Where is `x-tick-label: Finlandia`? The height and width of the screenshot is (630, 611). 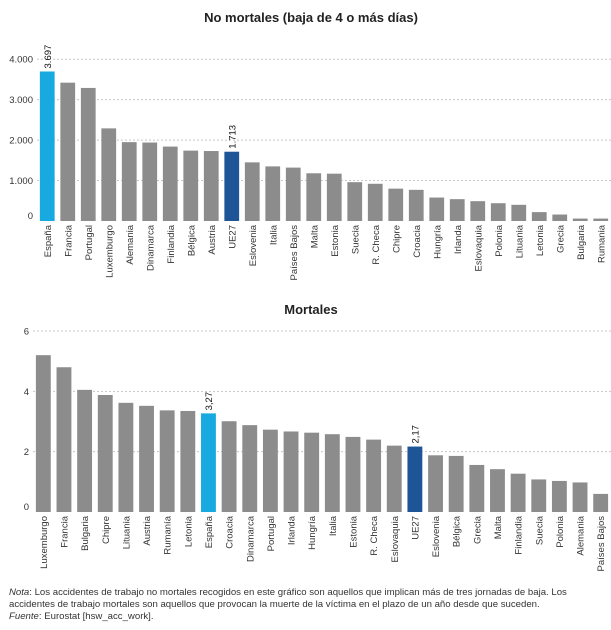
x-tick-label: Finlandia is located at coordinates (519, 534).